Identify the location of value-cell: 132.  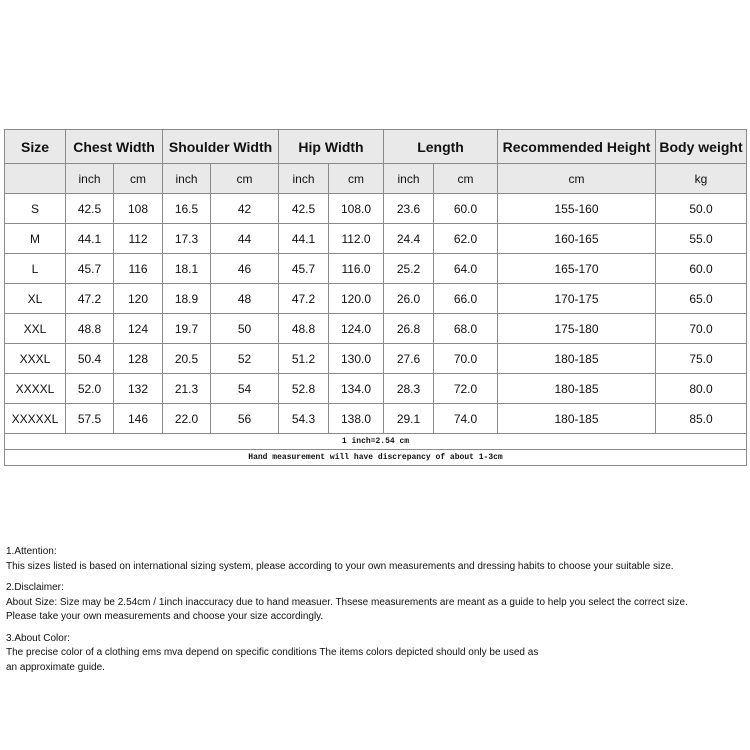
(138, 388).